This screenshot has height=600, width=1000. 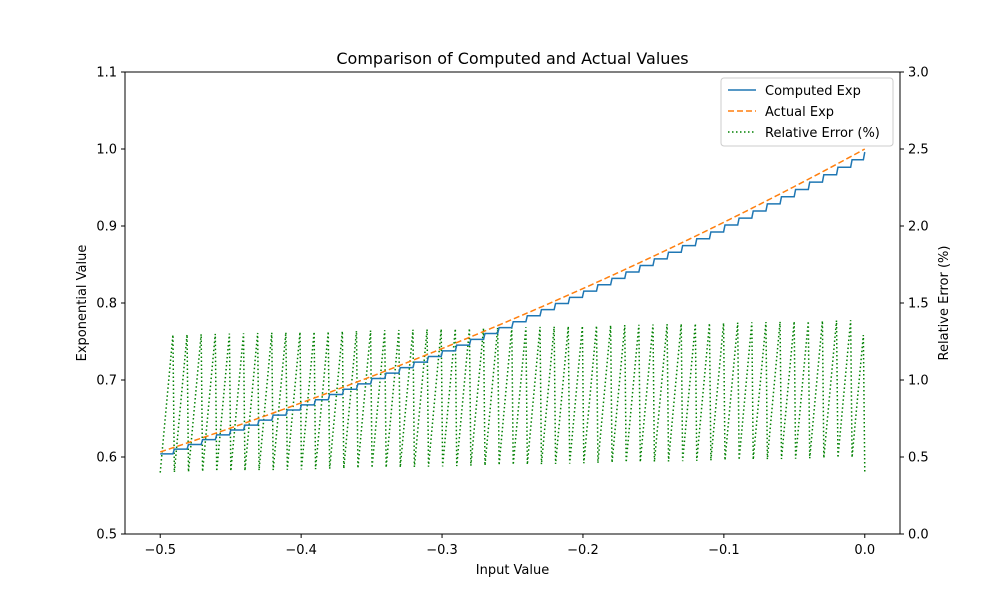 I want to click on y2-tick-label: 1.0, so click(x=918, y=381).